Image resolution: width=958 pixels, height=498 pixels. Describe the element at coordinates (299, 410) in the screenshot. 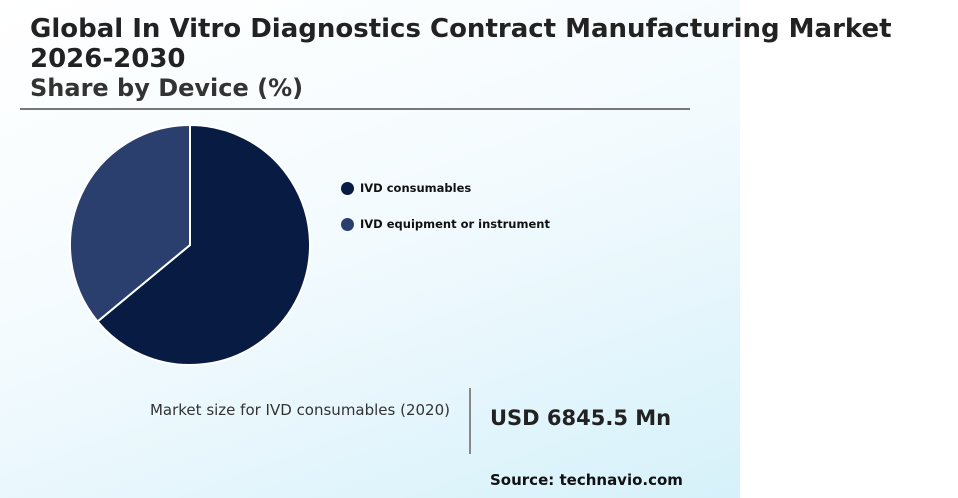

I see `market-size-label: Market size for IVD consumables (2020)` at that location.